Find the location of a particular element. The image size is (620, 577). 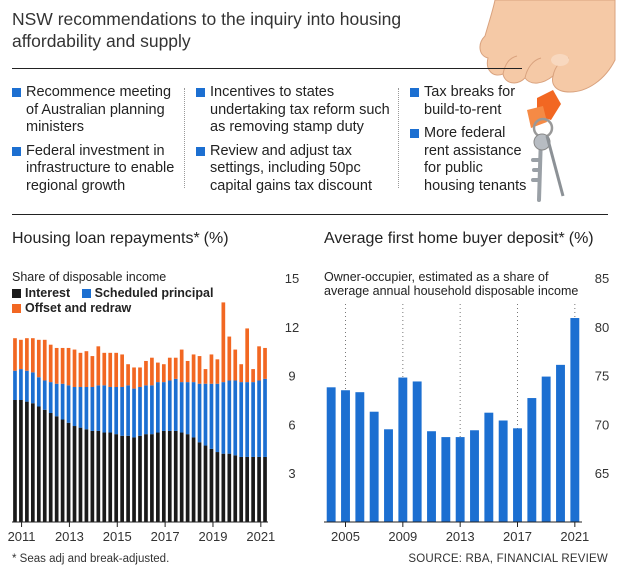

x-tick-label: 2005 is located at coordinates (345, 536).